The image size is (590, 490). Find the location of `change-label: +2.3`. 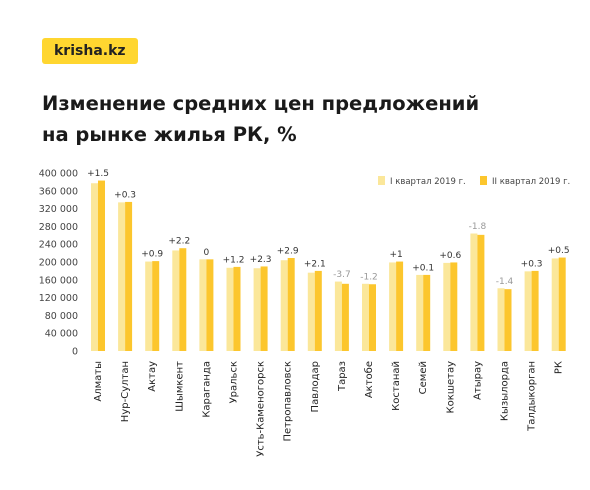

change-label: +2.3 is located at coordinates (261, 260).